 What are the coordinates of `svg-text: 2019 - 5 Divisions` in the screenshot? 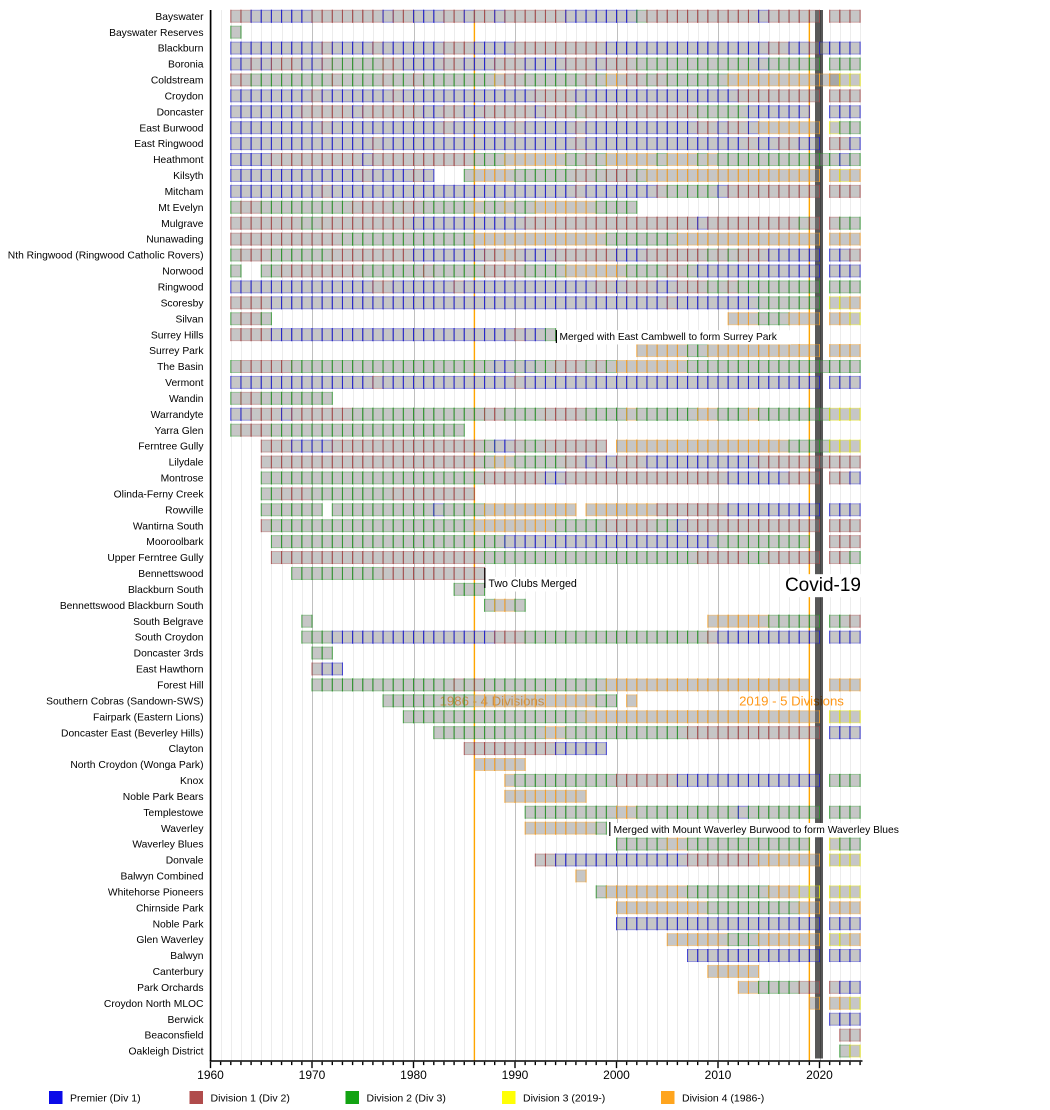 It's located at (791, 701).